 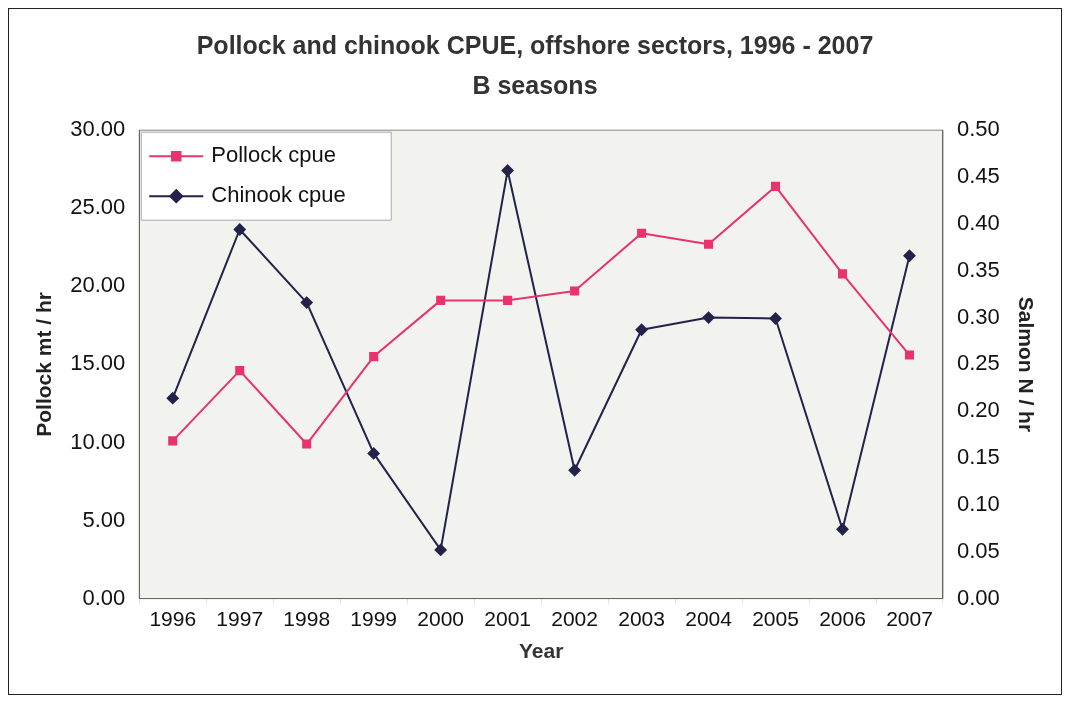 I want to click on legend-label: Chinook cpue, so click(x=278, y=195).